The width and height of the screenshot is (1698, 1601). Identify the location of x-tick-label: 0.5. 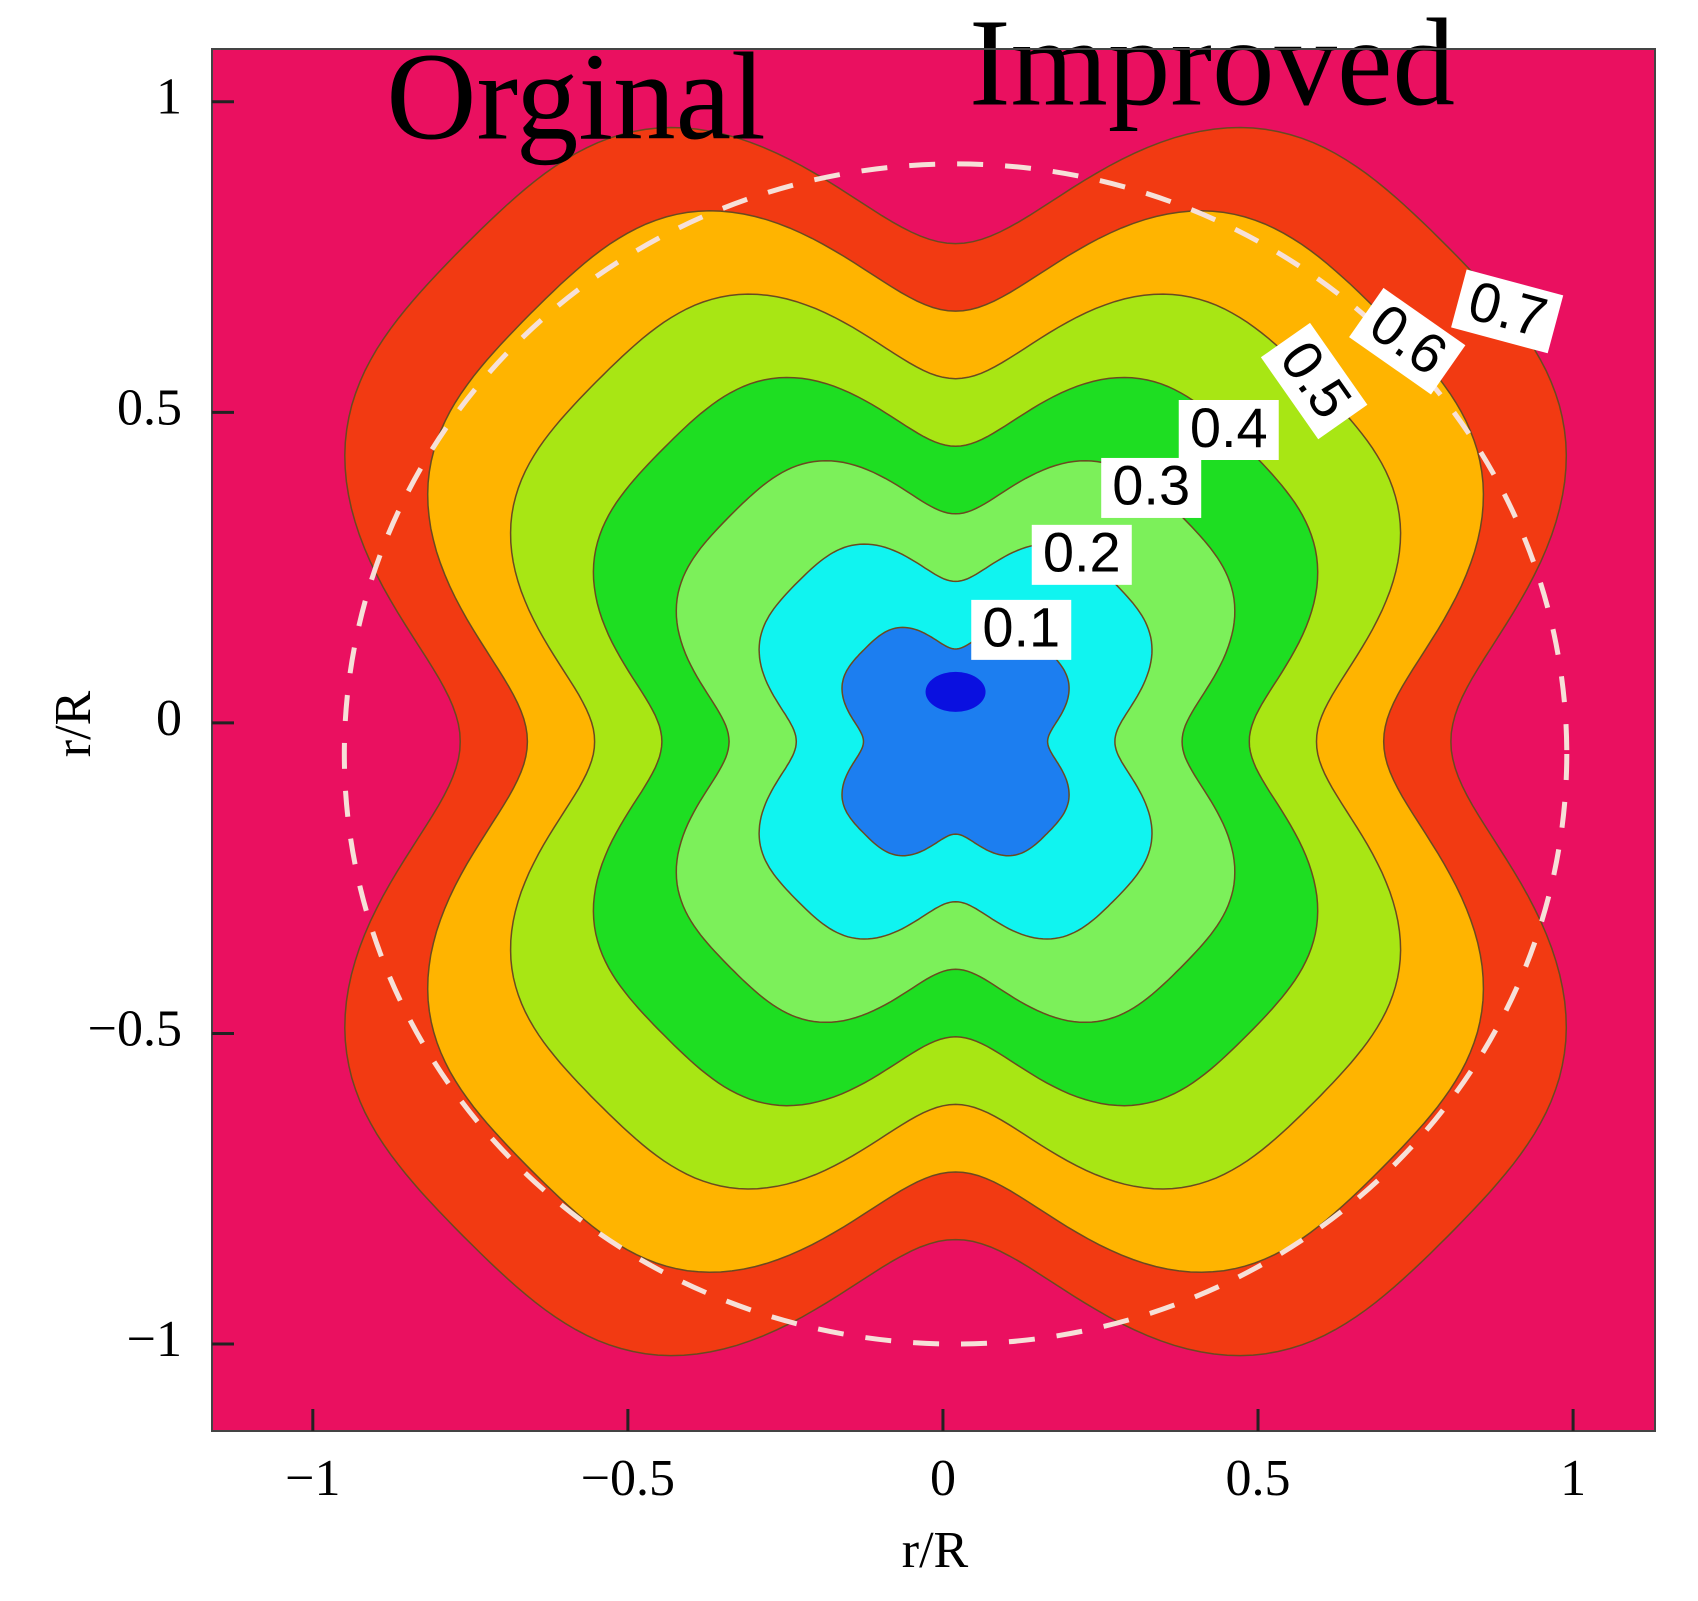
(1258, 1478).